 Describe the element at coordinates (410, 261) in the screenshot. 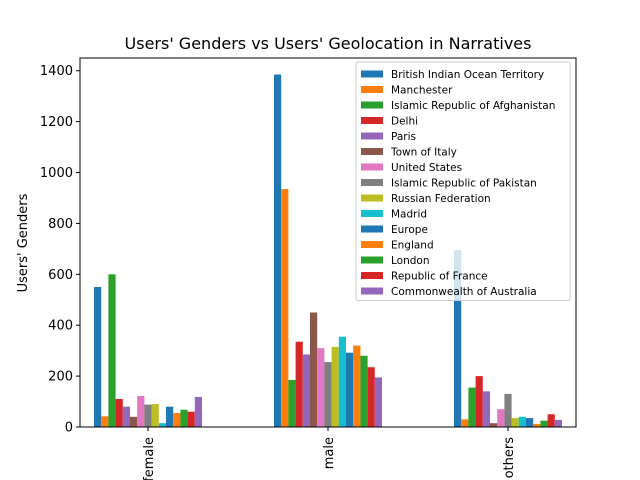

I see `legend-label: London` at that location.